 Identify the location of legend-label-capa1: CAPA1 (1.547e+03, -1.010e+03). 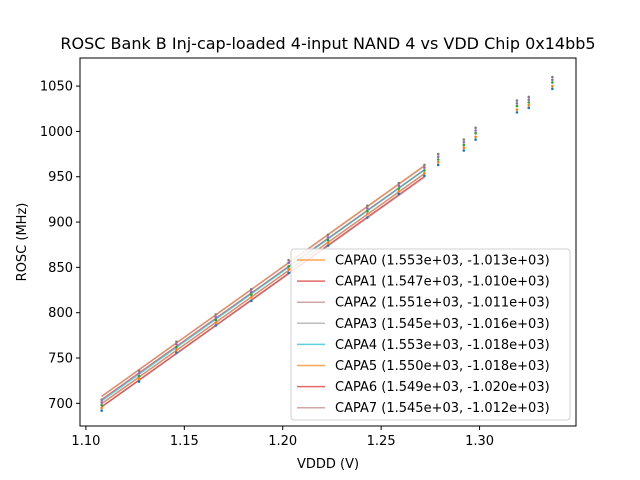
(442, 282).